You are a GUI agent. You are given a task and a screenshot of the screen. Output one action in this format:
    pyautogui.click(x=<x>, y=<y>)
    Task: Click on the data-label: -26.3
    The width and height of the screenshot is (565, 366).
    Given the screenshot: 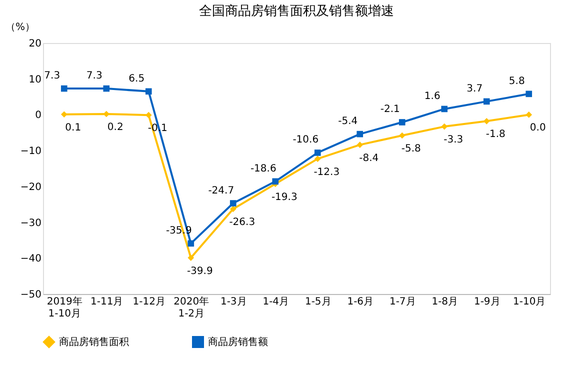 What is the action you would take?
    pyautogui.click(x=242, y=222)
    